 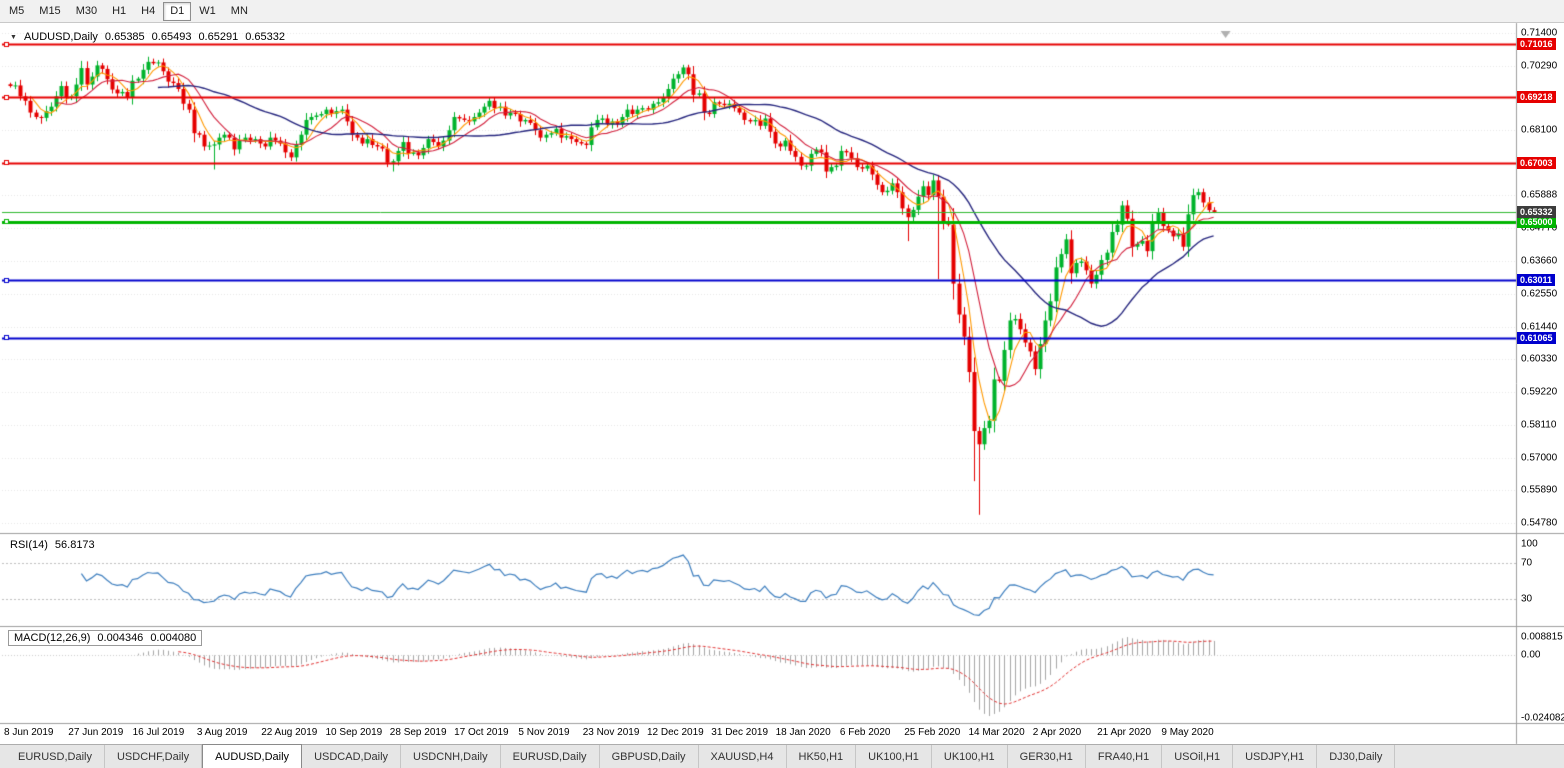 What do you see at coordinates (352, 756) in the screenshot?
I see `chart-tab-usdcad-daily: USDCAD,Daily` at bounding box center [352, 756].